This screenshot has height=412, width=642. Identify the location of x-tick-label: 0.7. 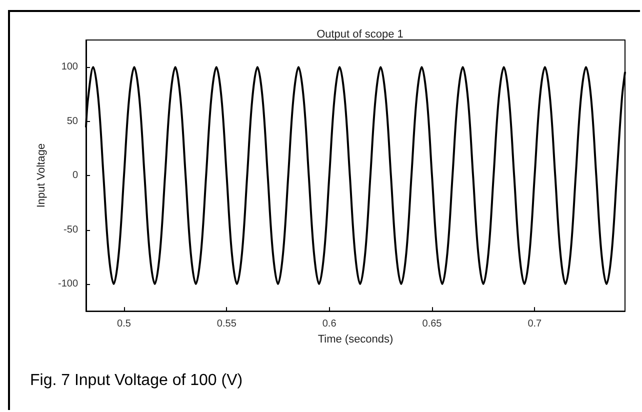
(535, 324).